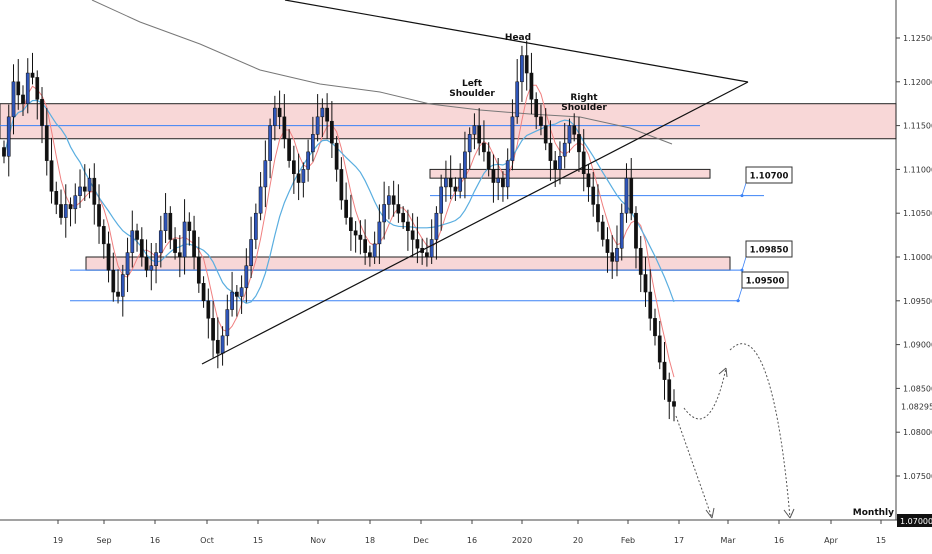  What do you see at coordinates (917, 126) in the screenshot?
I see `y-tick-label: 1.11500` at bounding box center [917, 126].